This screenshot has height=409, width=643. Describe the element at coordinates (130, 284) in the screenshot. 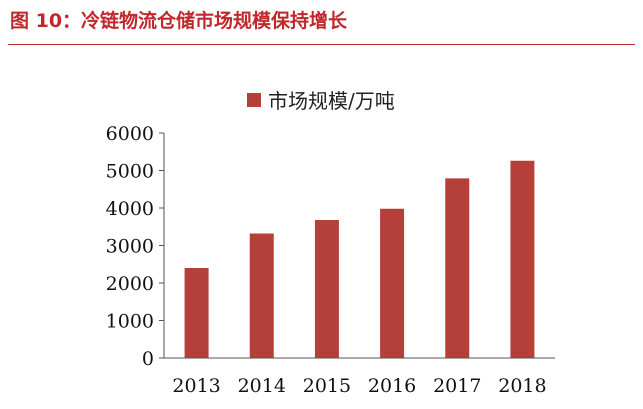

I see `y-tick-label: 2000` at that location.